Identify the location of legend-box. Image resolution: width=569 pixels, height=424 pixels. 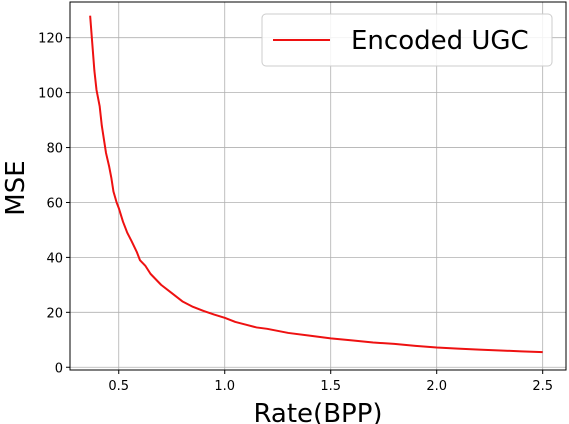
(407, 40).